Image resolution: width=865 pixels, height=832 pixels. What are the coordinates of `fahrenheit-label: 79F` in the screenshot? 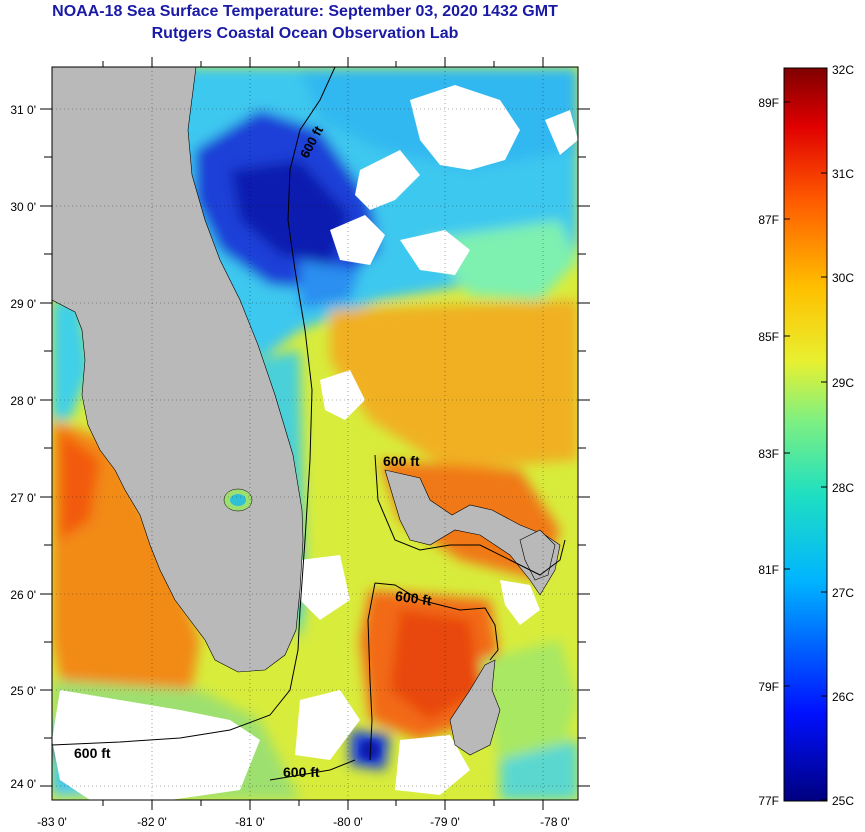 It's located at (768, 687).